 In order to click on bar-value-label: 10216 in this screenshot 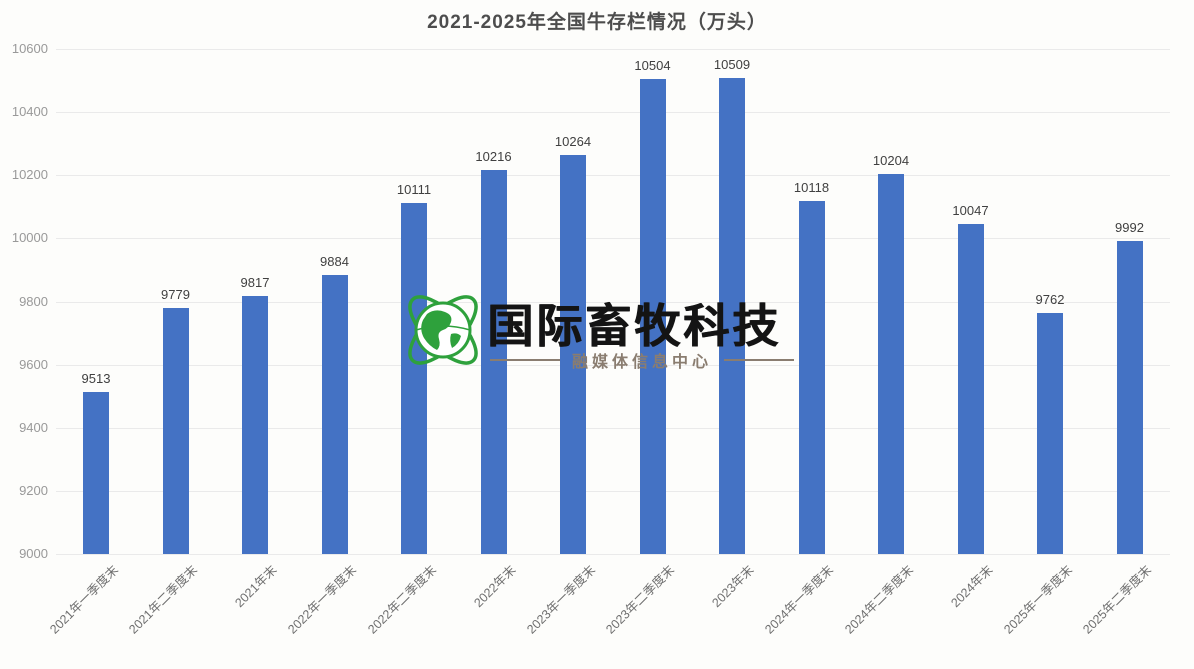, I will do `click(493, 157)`.